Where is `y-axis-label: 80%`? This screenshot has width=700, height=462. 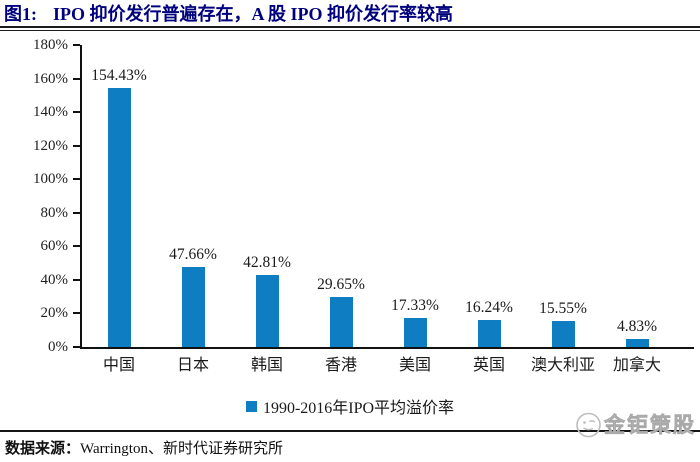 y-axis-label: 80% is located at coordinates (54, 212).